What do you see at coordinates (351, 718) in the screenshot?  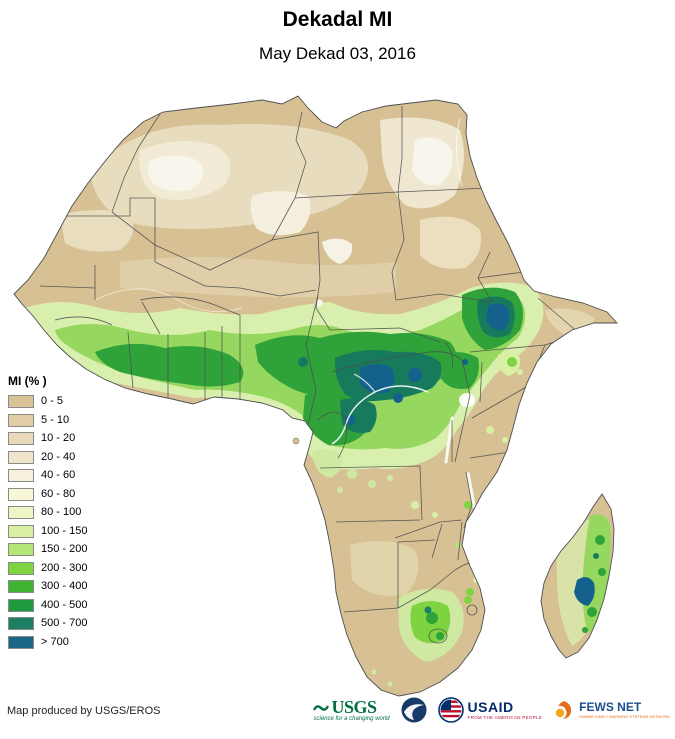 I see `usgs-tagline: science for a changing world` at bounding box center [351, 718].